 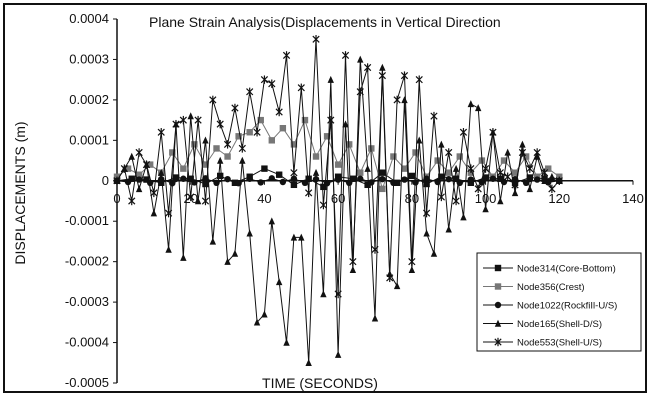 I want to click on x-axis-title: TIME (SECONDS), so click(x=320, y=383).